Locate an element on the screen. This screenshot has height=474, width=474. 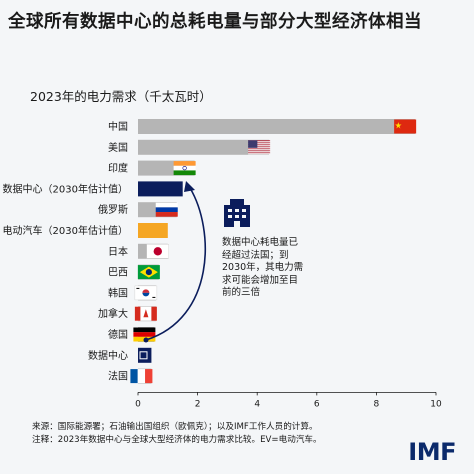
category-label: 印度 is located at coordinates (118, 168).